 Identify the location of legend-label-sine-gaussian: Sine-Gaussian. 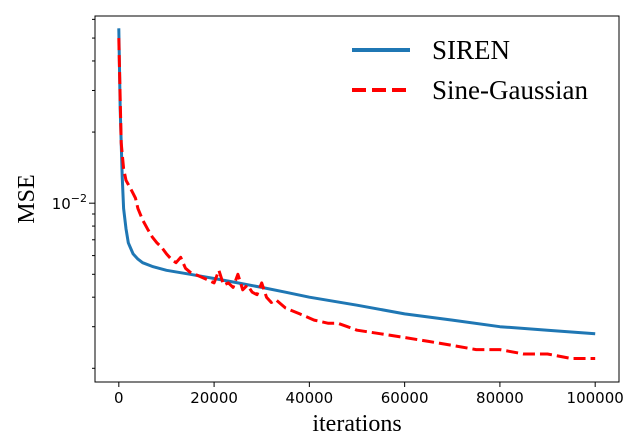
(510, 90).